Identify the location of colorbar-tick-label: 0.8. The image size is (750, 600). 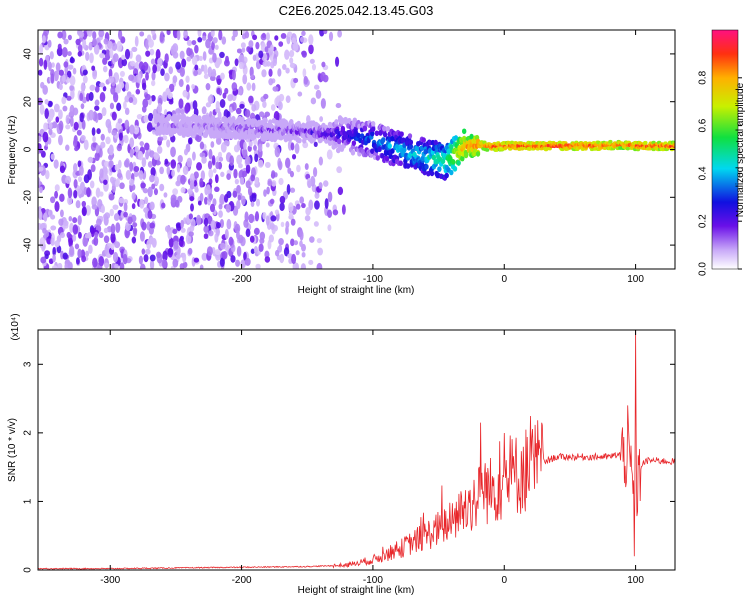
(703, 77).